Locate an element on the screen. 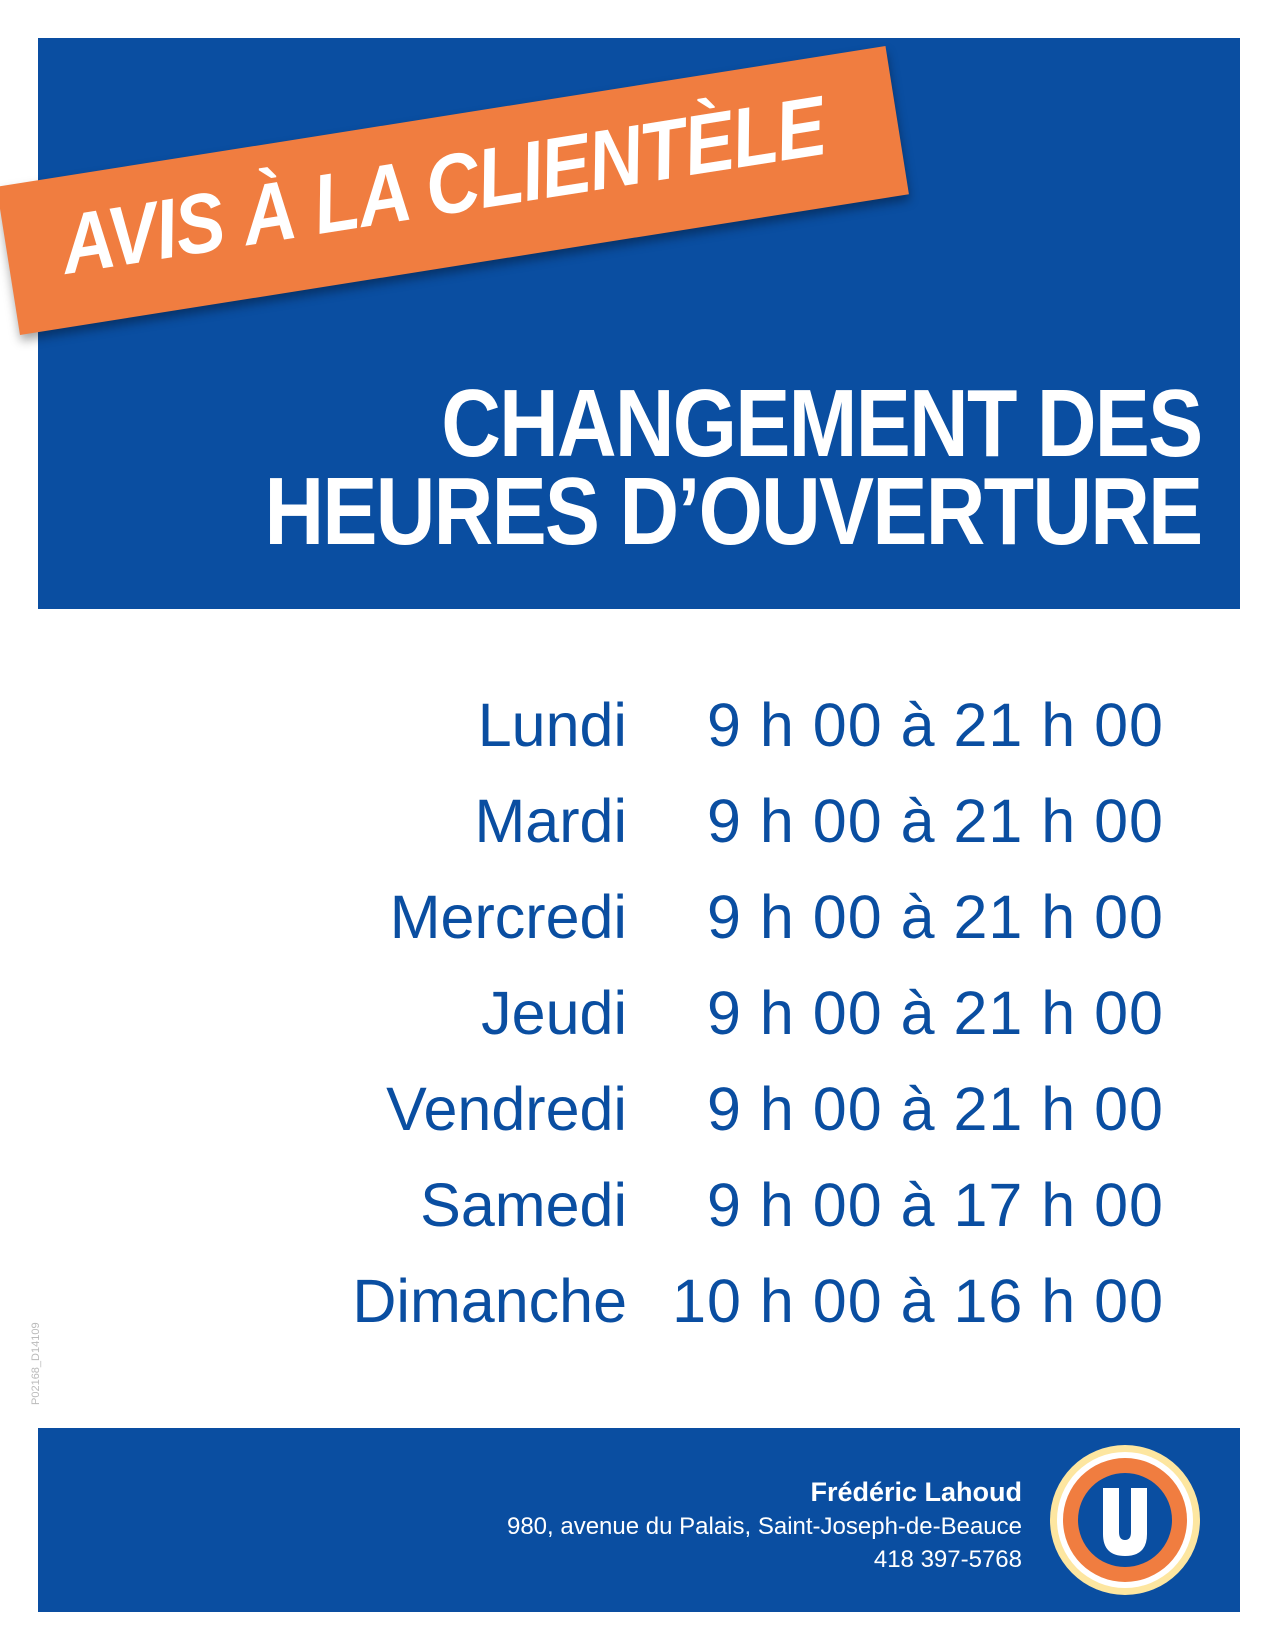 The height and width of the screenshot is (1650, 1275). day: Vendredi is located at coordinates (506, 1109).